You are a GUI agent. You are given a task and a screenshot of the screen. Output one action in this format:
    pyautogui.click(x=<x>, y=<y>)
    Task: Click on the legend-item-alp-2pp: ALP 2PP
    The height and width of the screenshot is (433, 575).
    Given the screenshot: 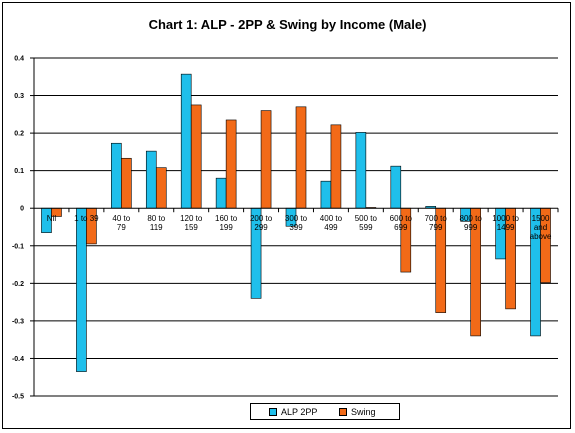 What is the action you would take?
    pyautogui.click(x=293, y=412)
    